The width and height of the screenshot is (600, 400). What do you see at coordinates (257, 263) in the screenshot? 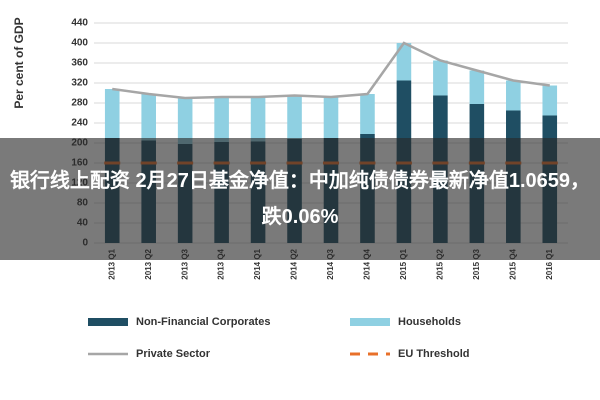
I see `x-tick-label: 2014 Q1` at bounding box center [257, 263].